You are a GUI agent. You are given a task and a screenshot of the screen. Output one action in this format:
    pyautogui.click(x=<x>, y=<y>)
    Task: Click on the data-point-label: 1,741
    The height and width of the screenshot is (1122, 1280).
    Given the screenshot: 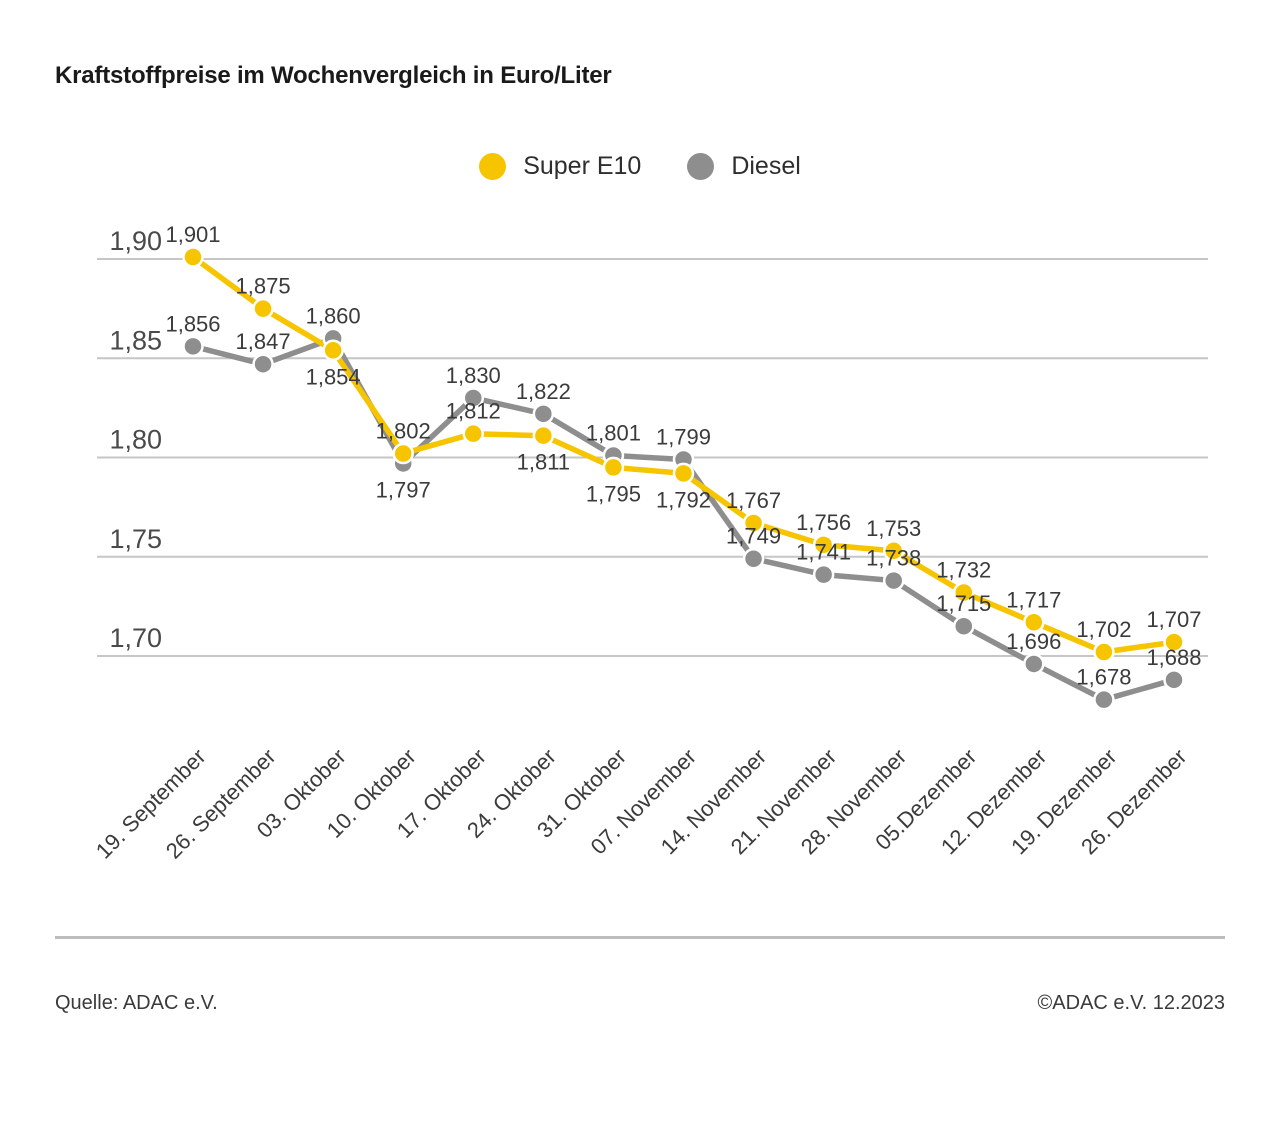 What is the action you would take?
    pyautogui.click(x=823, y=552)
    